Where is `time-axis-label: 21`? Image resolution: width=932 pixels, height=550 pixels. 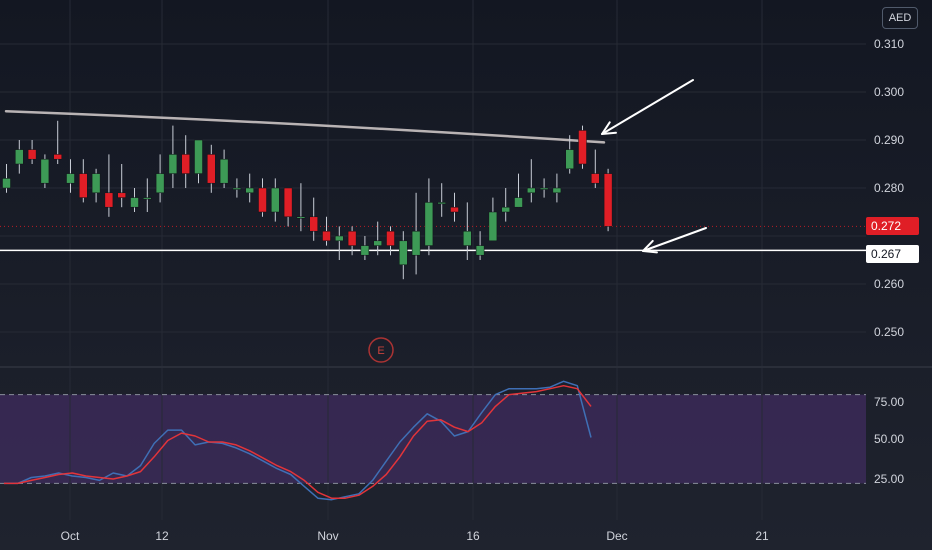 time-axis-label: 21 is located at coordinates (762, 536).